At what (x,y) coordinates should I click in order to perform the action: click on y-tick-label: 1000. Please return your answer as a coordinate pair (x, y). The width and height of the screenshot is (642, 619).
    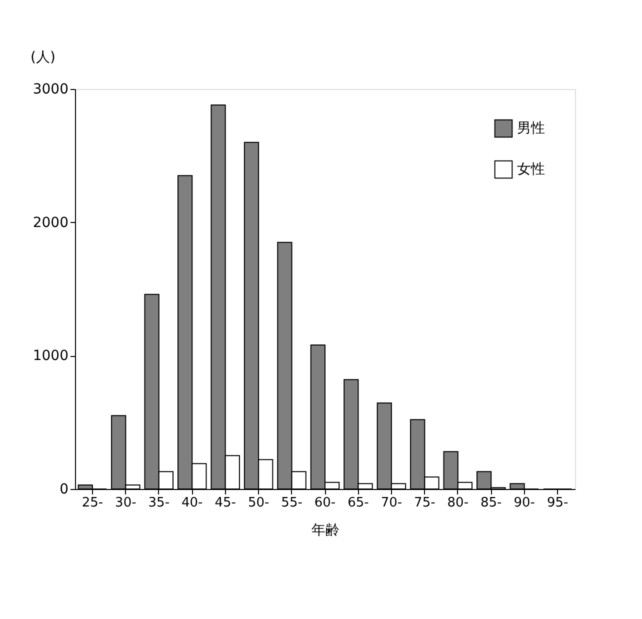
    Looking at the image, I should click on (50, 356).